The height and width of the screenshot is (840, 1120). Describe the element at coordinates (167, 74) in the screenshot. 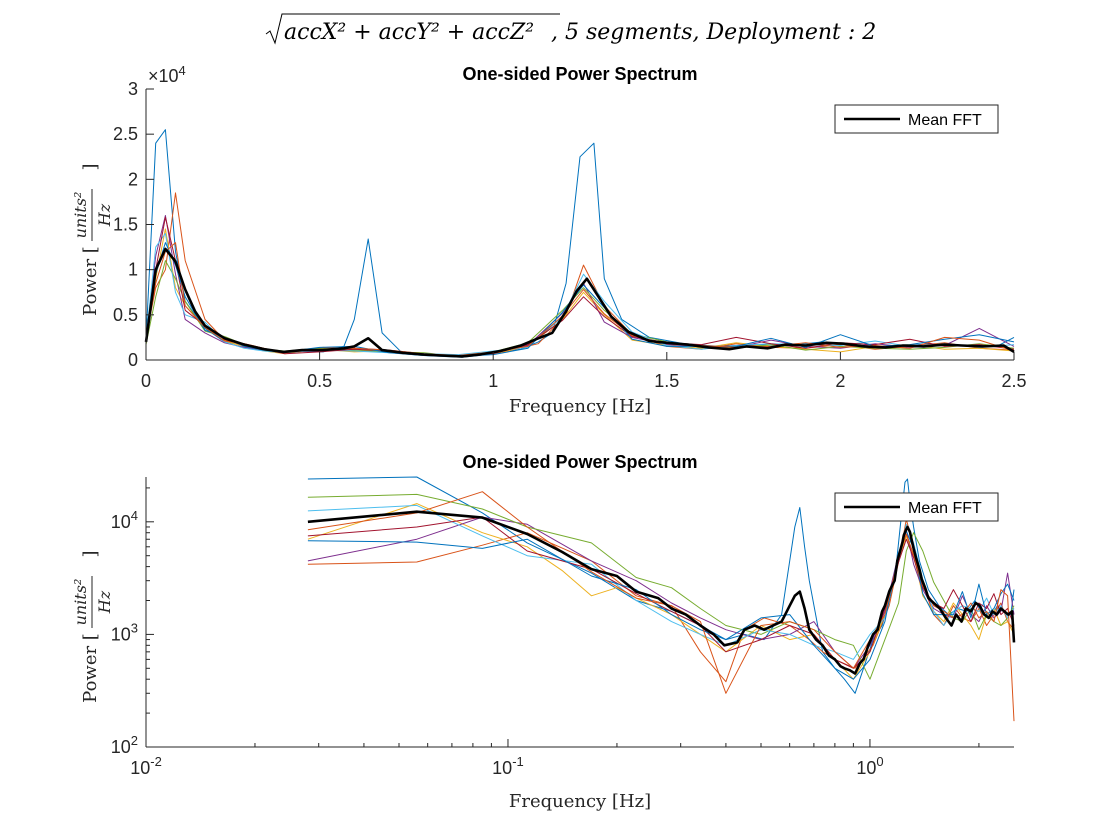

I see `top-y-multiplier: ×10⁴` at that location.